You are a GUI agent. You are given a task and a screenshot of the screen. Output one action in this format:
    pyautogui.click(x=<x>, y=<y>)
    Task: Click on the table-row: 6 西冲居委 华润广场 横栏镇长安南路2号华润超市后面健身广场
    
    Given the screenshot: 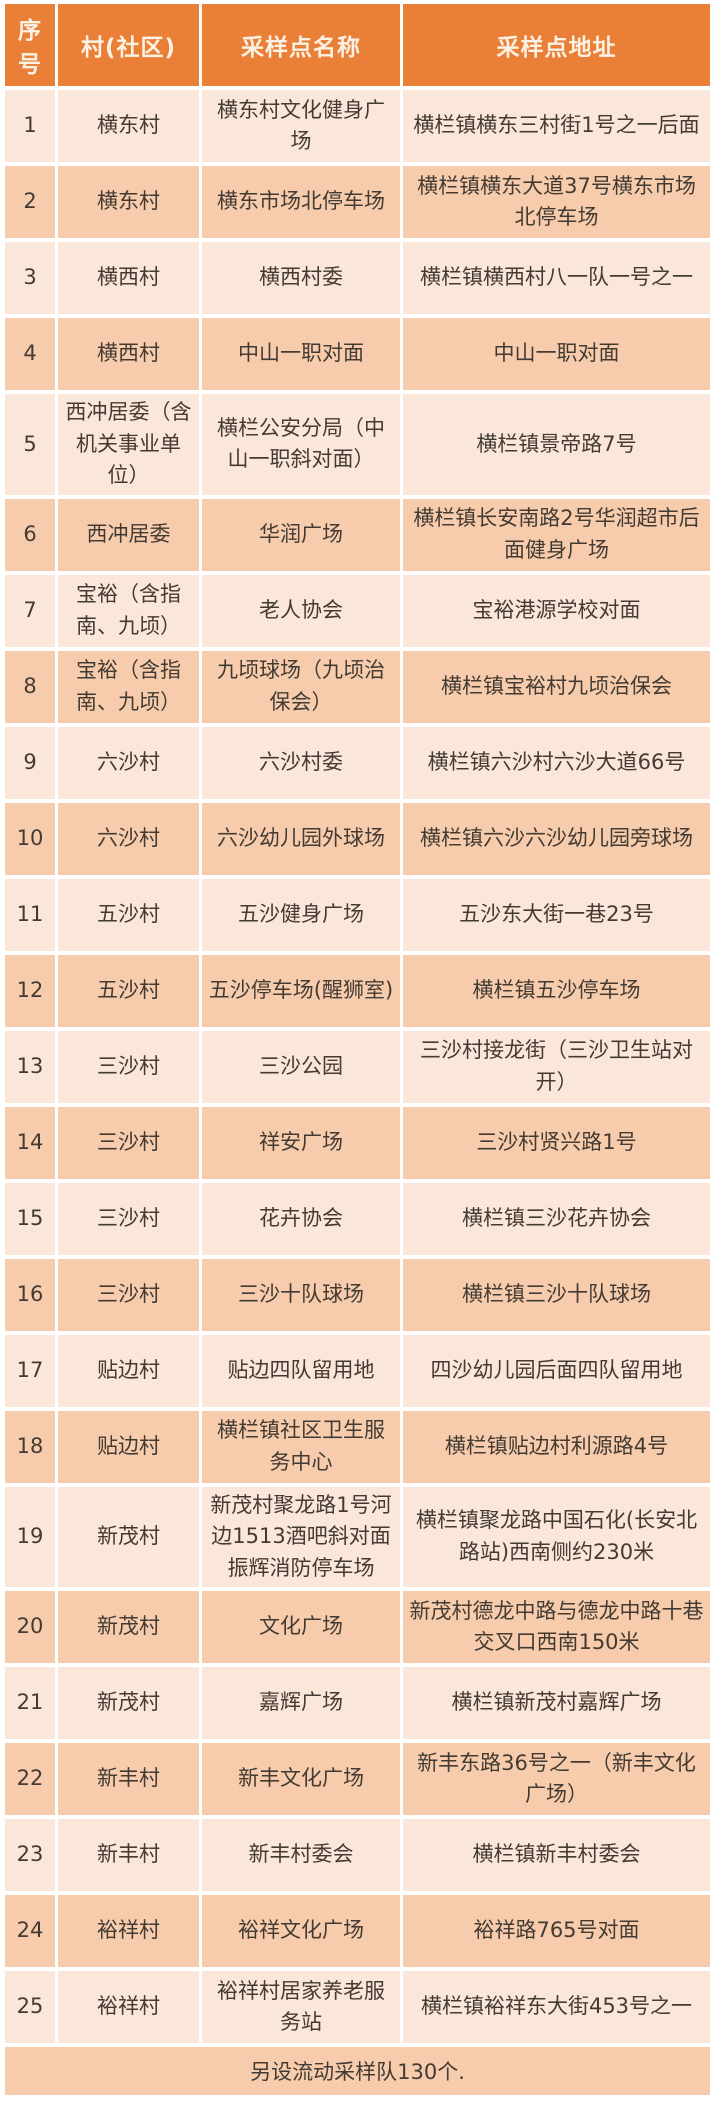 What is the action you would take?
    pyautogui.click(x=357, y=534)
    